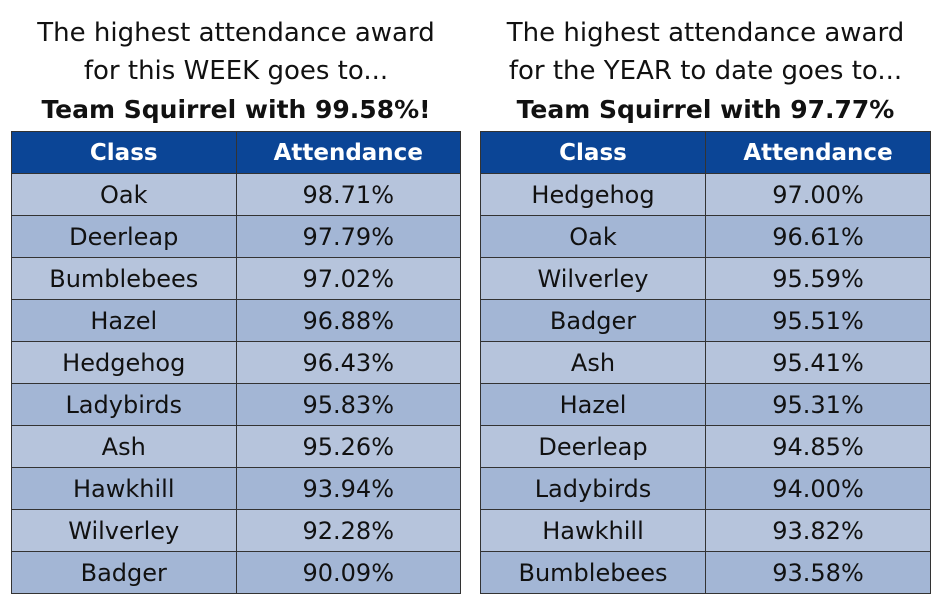 This screenshot has height=600, width=940. I want to click on table-row: Bumblebees 97.02%, so click(236, 278).